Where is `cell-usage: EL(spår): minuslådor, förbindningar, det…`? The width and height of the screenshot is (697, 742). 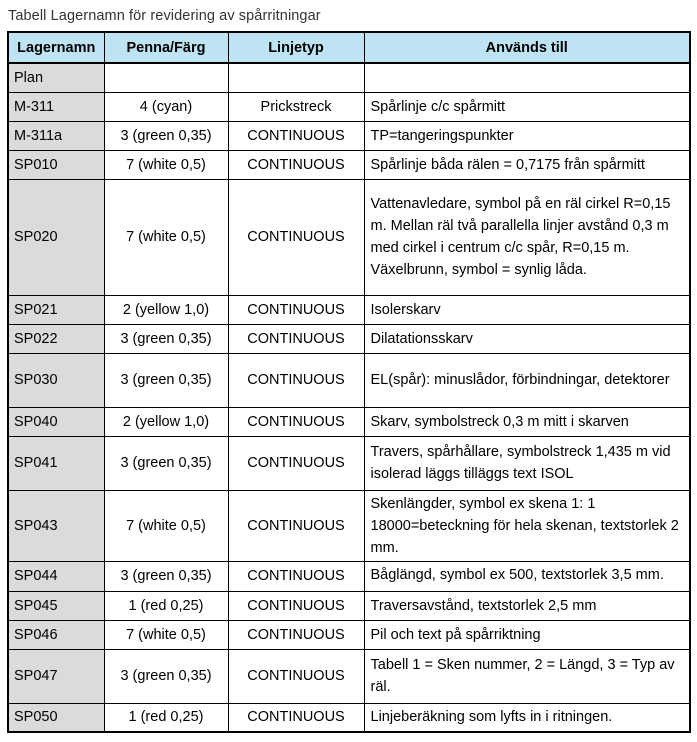 cell-usage: EL(spår): minuslådor, förbindningar, det… is located at coordinates (527, 380).